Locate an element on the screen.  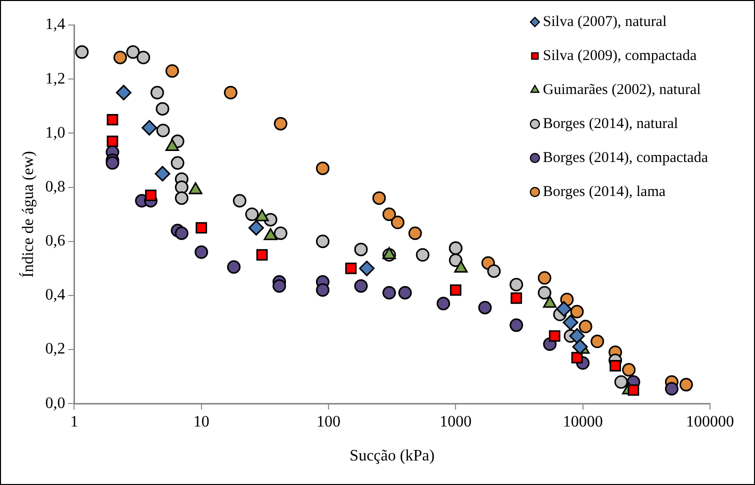
x-tick-label: 100 is located at coordinates (328, 421).